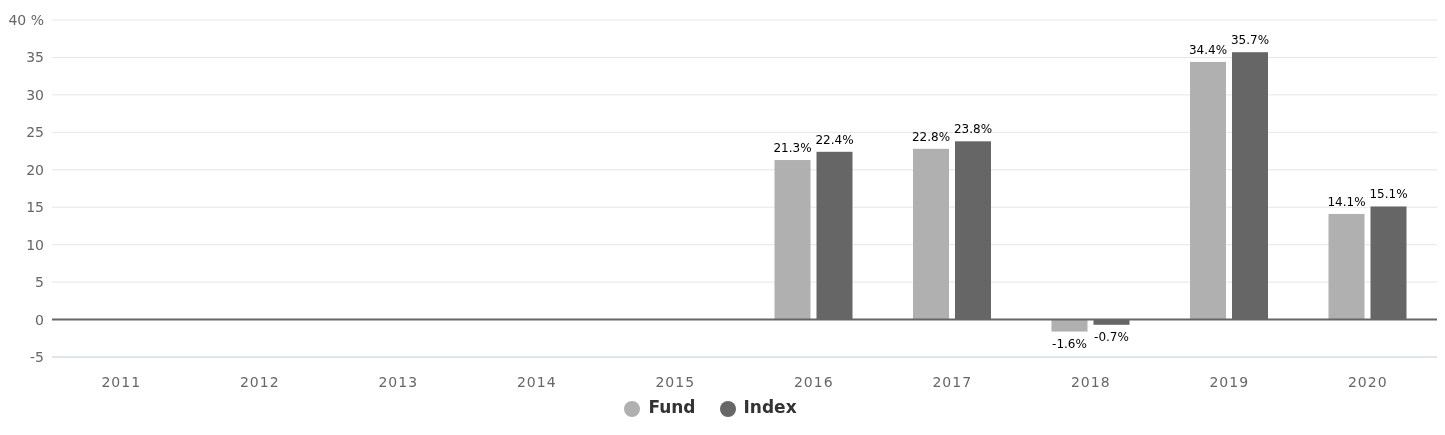  What do you see at coordinates (35, 57) in the screenshot?
I see `y-tick-label: 35` at bounding box center [35, 57].